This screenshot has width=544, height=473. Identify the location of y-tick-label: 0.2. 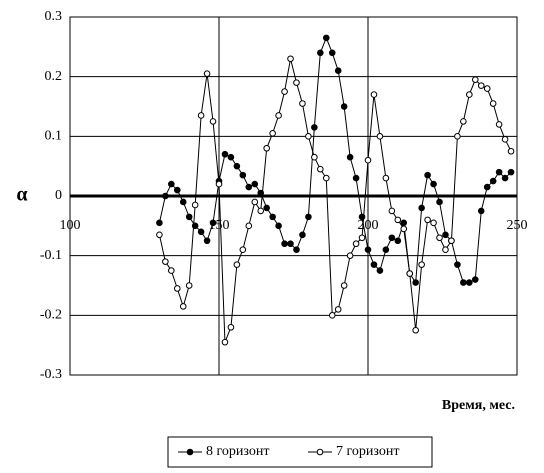
(54, 76).